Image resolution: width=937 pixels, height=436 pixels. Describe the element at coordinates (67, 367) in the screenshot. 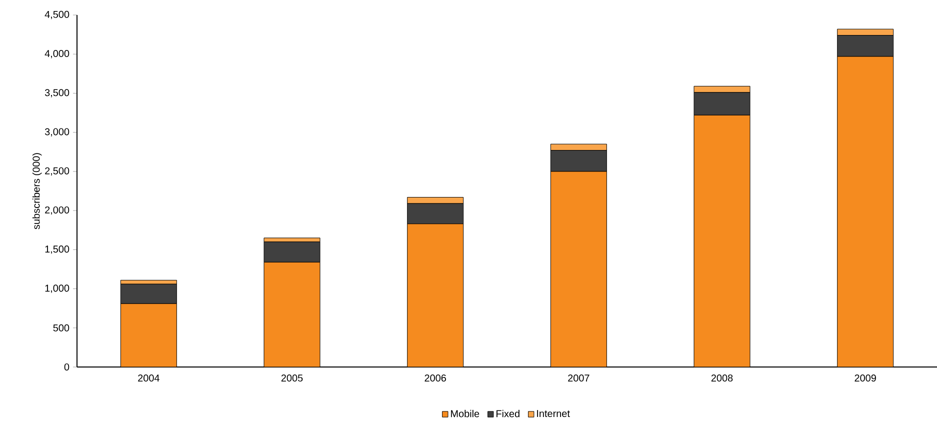

I see `y-tick-label: 0` at that location.